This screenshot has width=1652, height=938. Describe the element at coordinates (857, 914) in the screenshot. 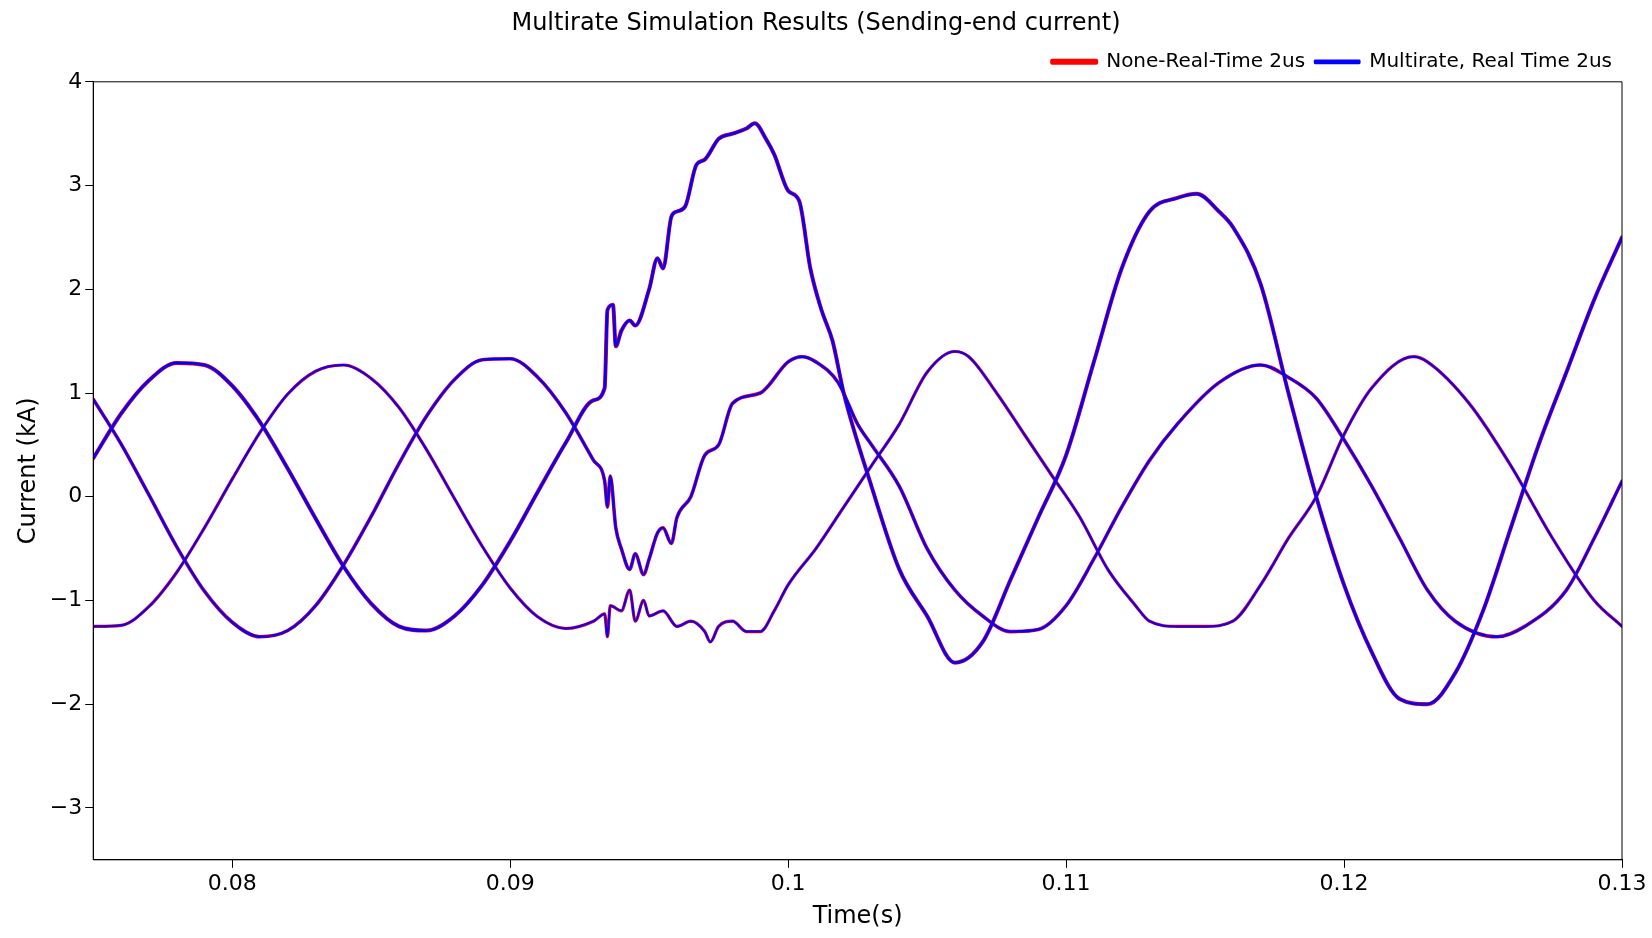

I see `x-axis-title: Time(s)` at that location.